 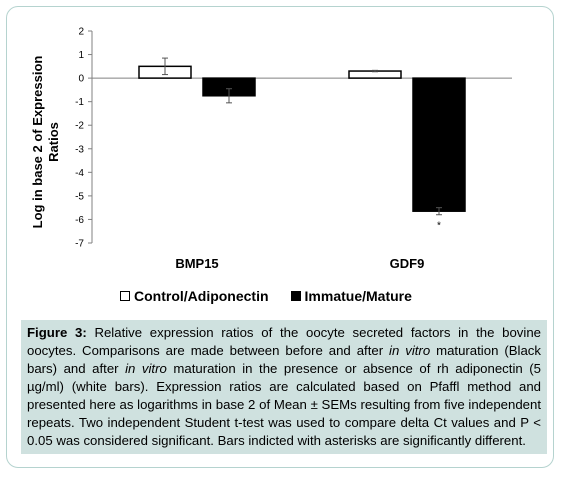 What do you see at coordinates (299, 263) in the screenshot?
I see `category-labels: BMP15 GDF9` at bounding box center [299, 263].